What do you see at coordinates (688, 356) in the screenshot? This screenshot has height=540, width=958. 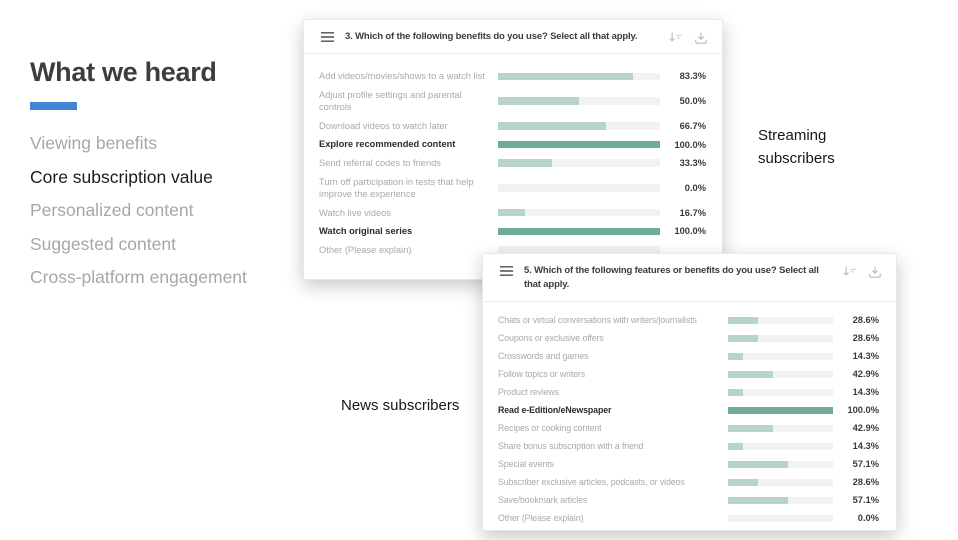 I see `chart-row: Crosswords and games 14.3%` at bounding box center [688, 356].